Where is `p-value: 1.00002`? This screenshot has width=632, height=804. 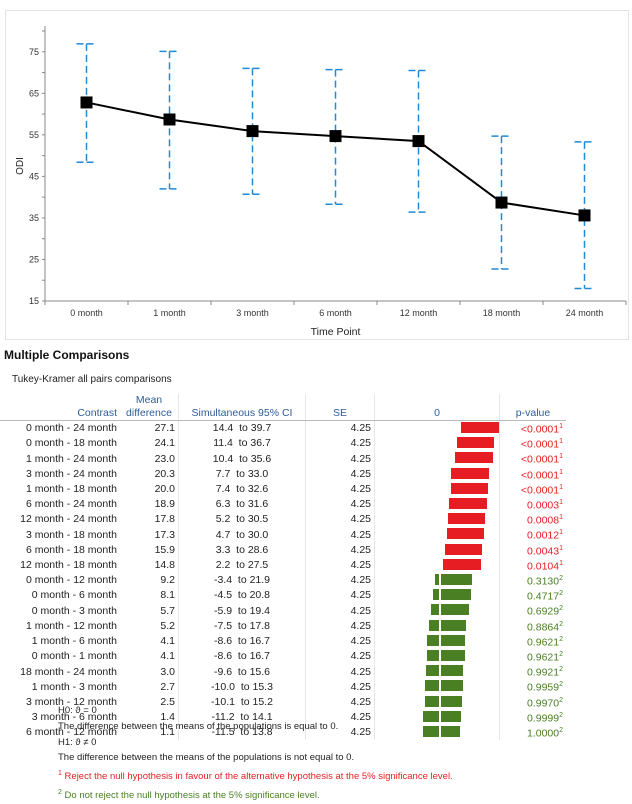 p-value: 1.00002 is located at coordinates (544, 733).